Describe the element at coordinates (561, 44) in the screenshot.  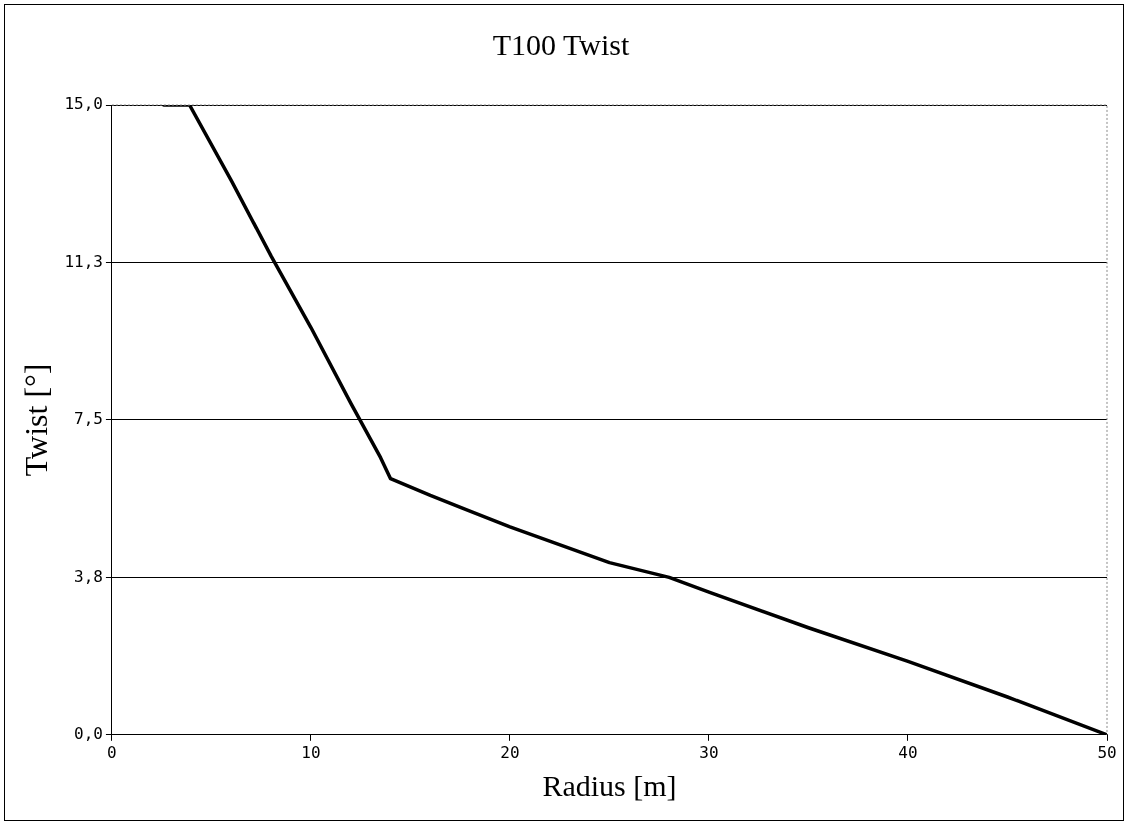
I see `chart-title: T100 Twist` at that location.